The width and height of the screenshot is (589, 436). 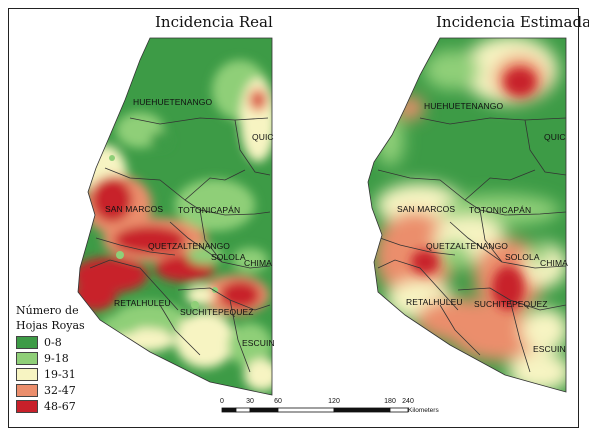 I want to click on scale-tick-label: 120, so click(x=334, y=401).